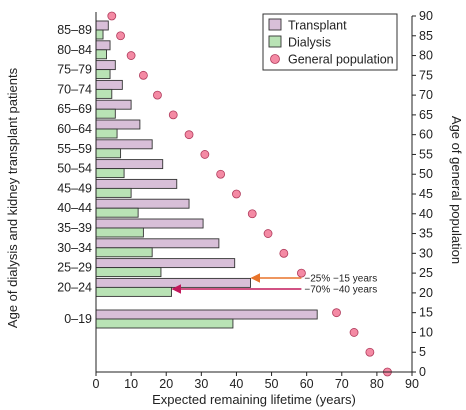  I want to click on bar-transplant-35–39, so click(149, 223).